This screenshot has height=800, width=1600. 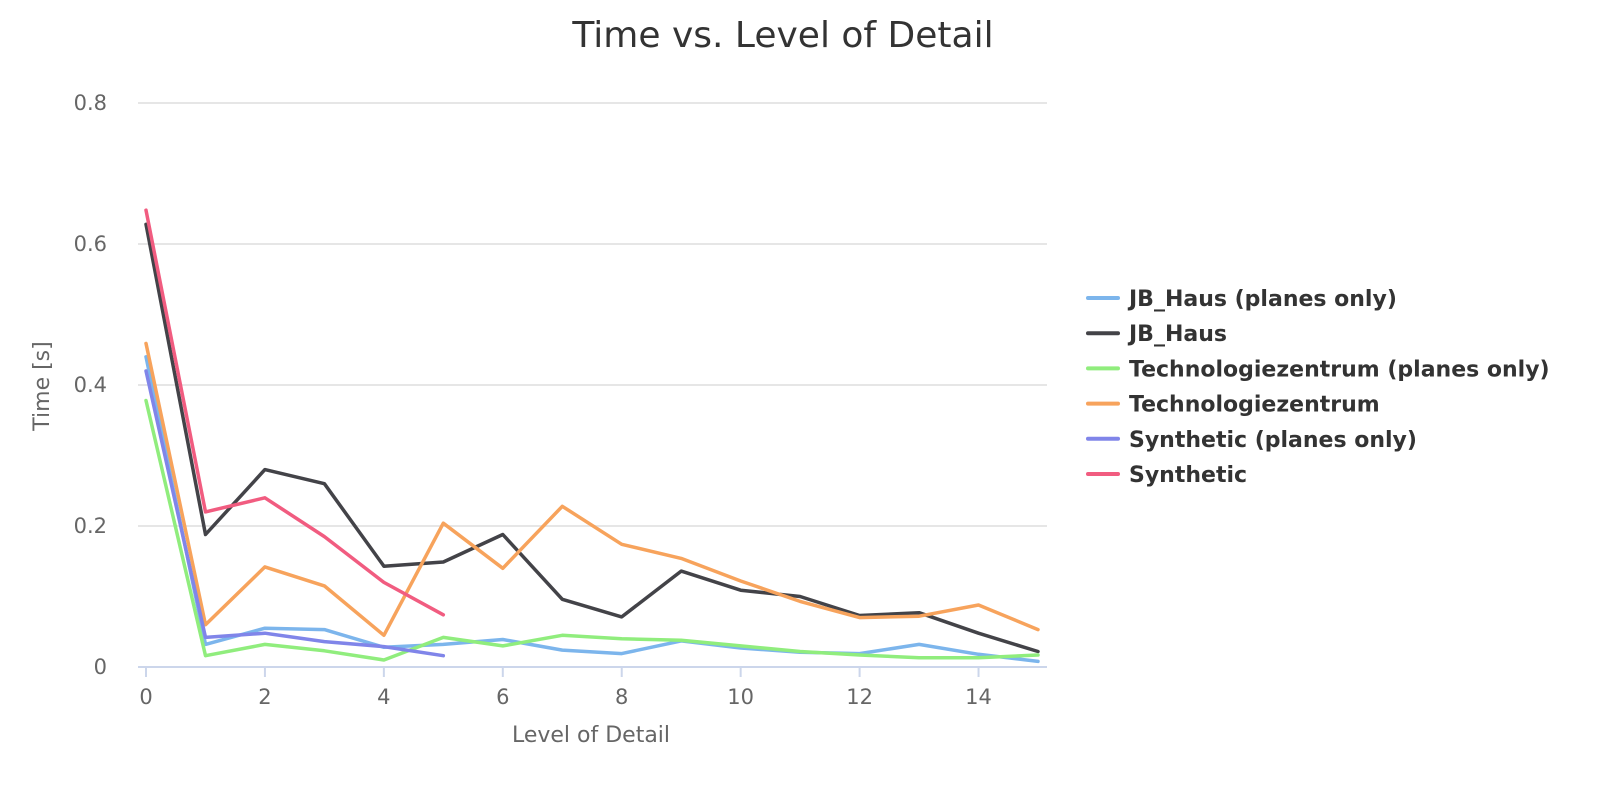 What do you see at coordinates (1254, 405) in the screenshot?
I see `legend-label: Technologiezentrum` at bounding box center [1254, 405].